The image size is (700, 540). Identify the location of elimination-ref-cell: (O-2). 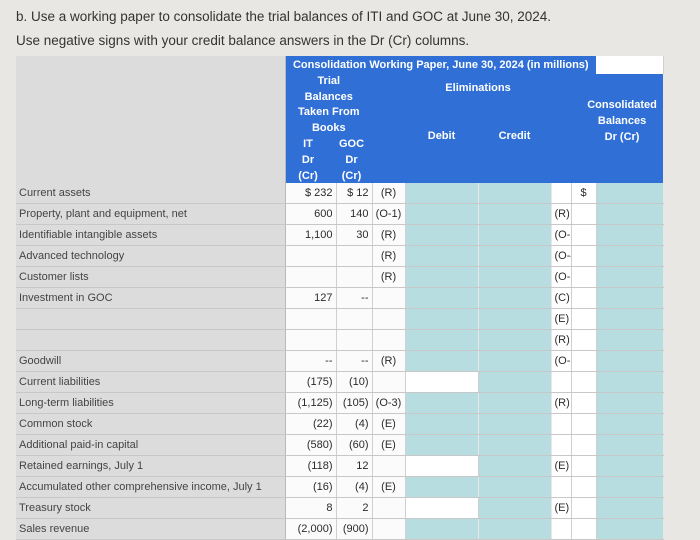
(561, 235).